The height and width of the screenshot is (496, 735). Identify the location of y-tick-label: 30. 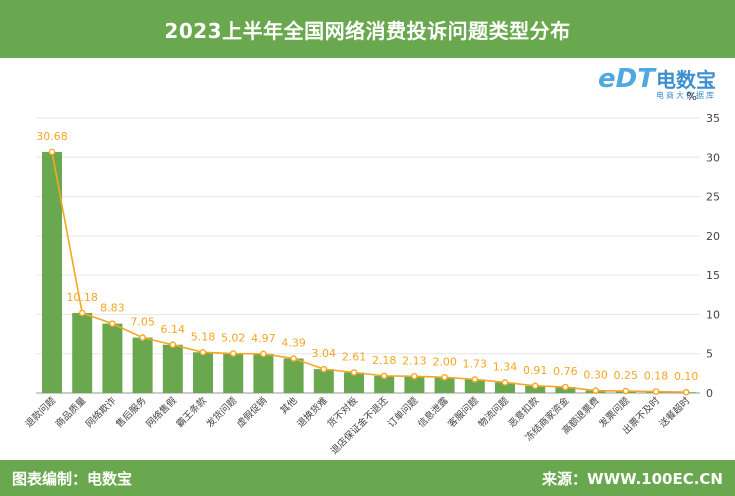
(713, 157).